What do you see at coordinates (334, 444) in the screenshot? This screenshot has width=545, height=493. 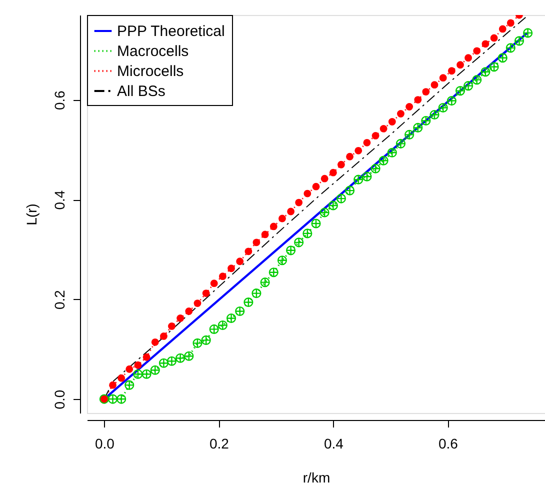 I see `x-tick-label: 0.4` at bounding box center [334, 444].